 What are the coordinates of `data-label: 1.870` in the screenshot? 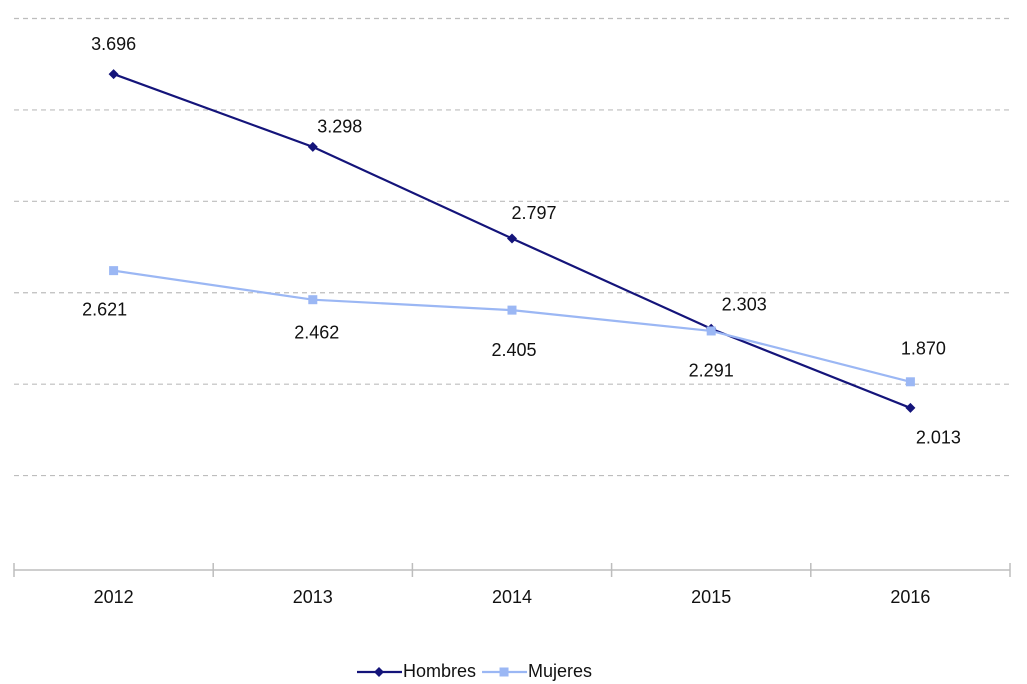 It's located at (923, 349).